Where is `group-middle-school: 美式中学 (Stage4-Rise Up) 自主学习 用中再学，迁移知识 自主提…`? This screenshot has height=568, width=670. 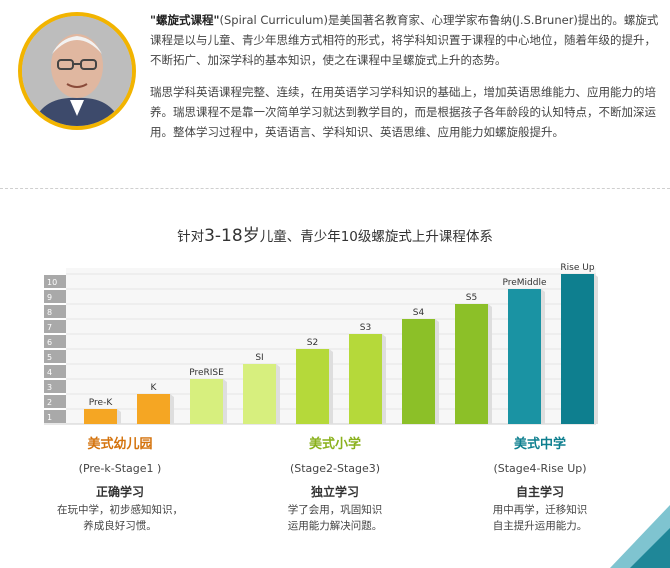
group-middle-school: 美式中学 (Stage4-Rise Up) 自主学习 用中再学，迁移知识 自主提… is located at coordinates (540, 483).